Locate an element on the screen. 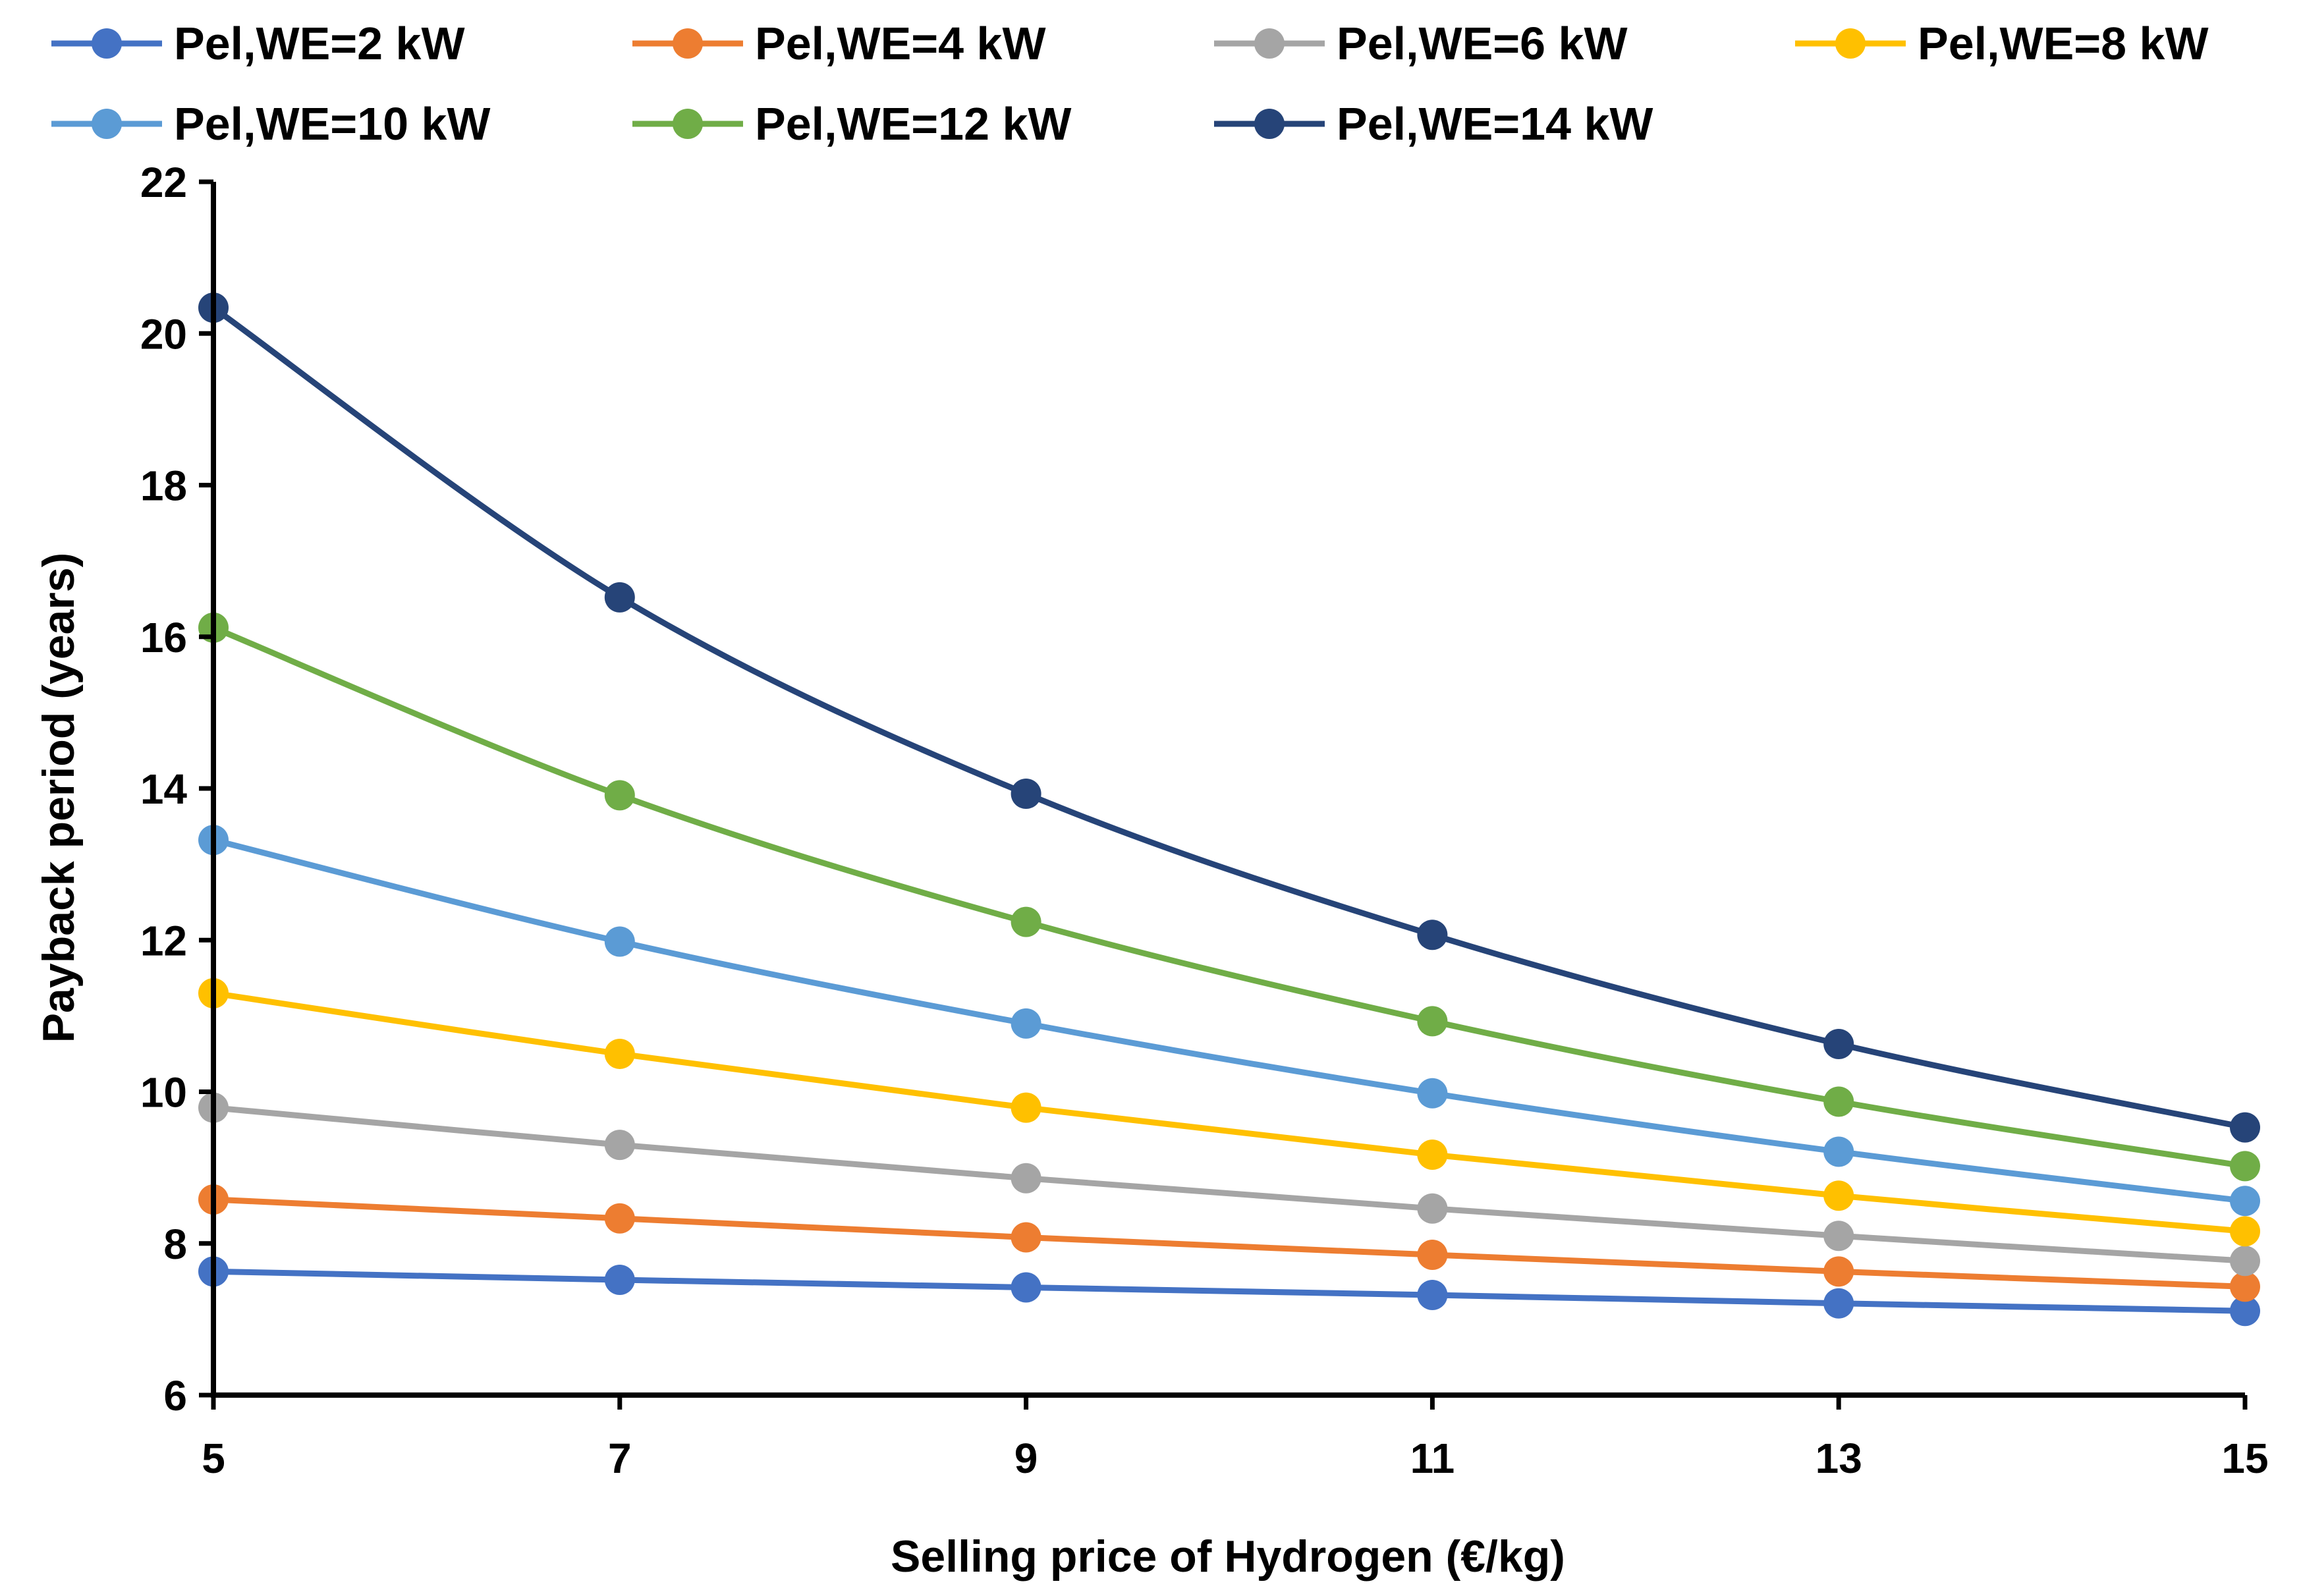 This screenshot has height=1596, width=2301. legend-item: Pel,WE=6 kW is located at coordinates (1421, 44).